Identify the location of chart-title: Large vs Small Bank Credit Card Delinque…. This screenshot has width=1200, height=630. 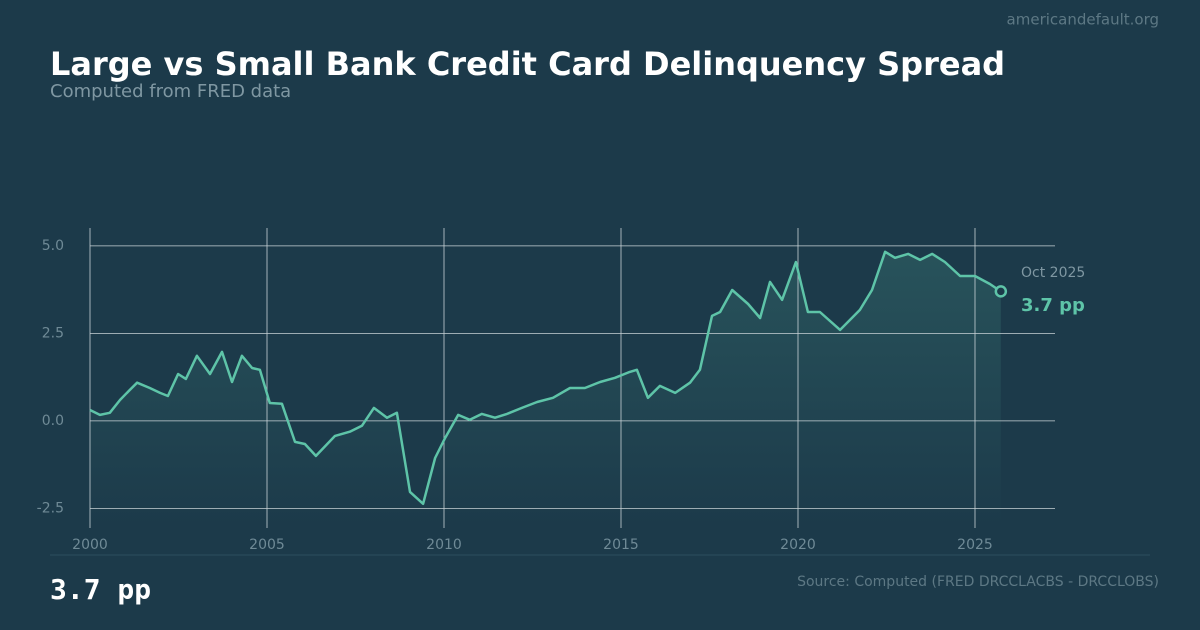
(527, 64).